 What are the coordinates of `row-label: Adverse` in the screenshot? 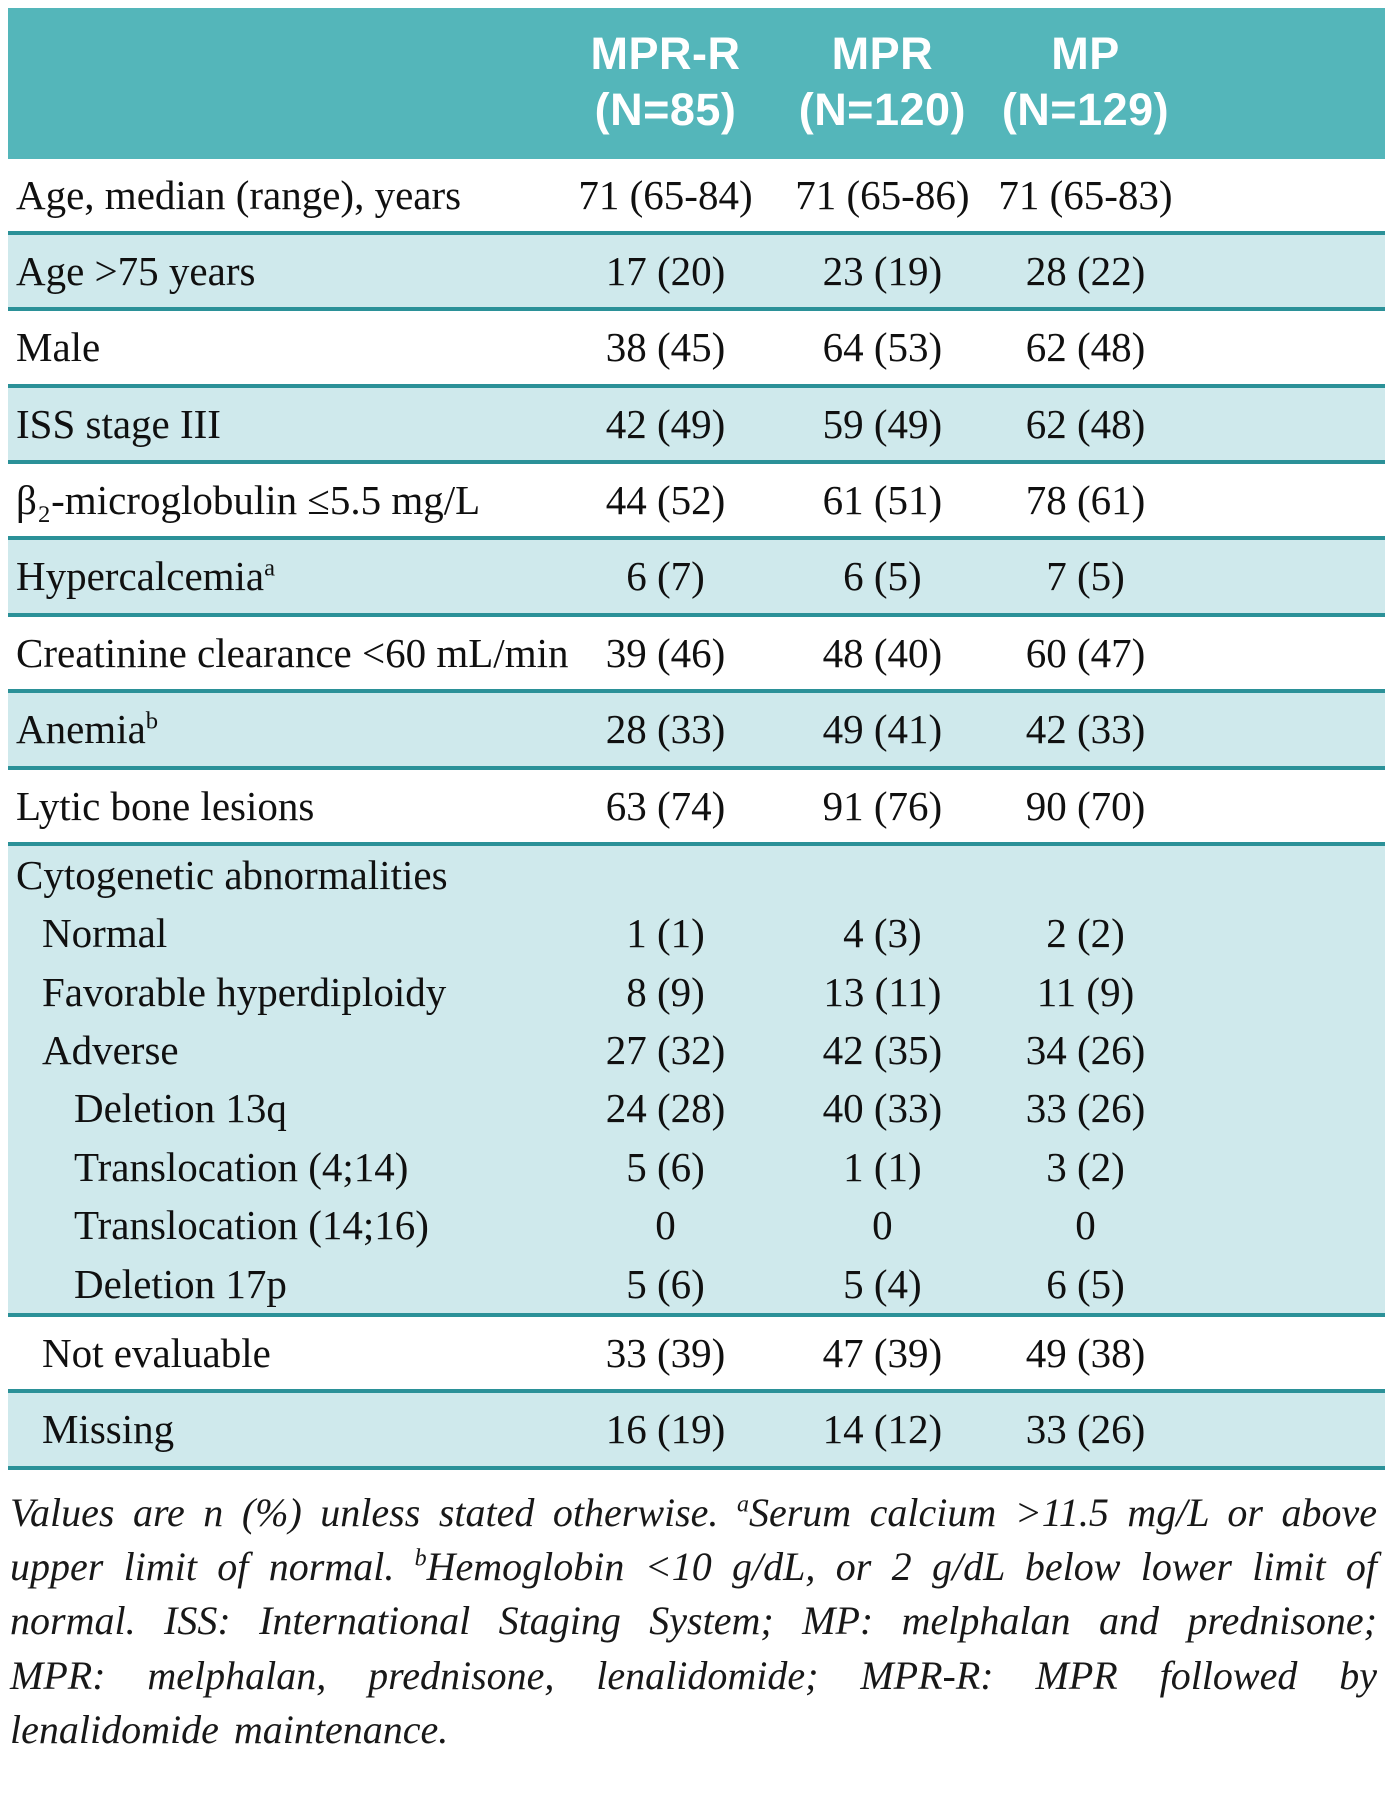 It's located at (110, 1050).